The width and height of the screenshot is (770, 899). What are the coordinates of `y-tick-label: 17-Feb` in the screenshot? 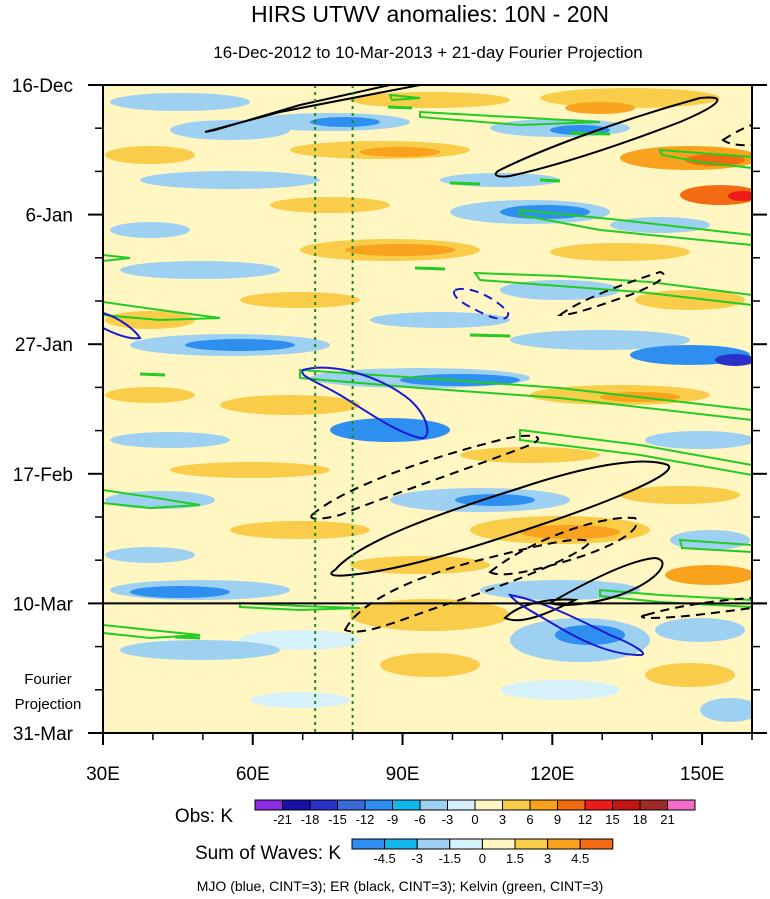 It's located at (43, 475).